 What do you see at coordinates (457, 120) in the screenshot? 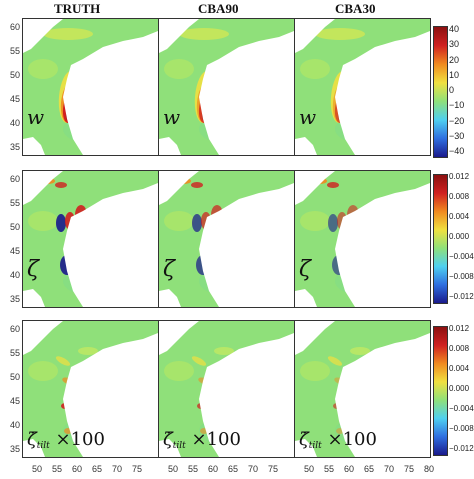
I see `colorbar-tick-label: −20` at bounding box center [457, 120].